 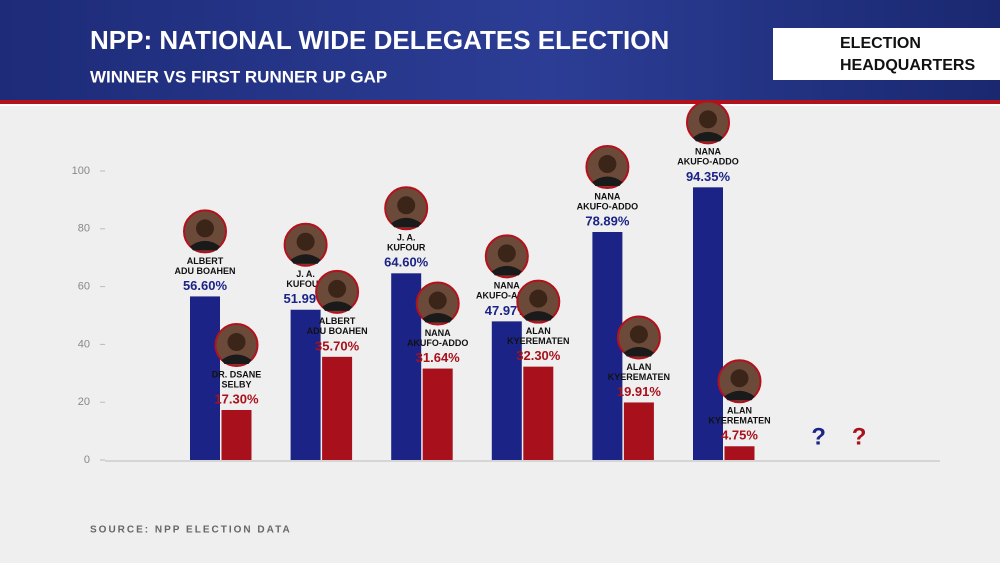 What do you see at coordinates (708, 176) in the screenshot?
I see `value-label: 94.35%` at bounding box center [708, 176].